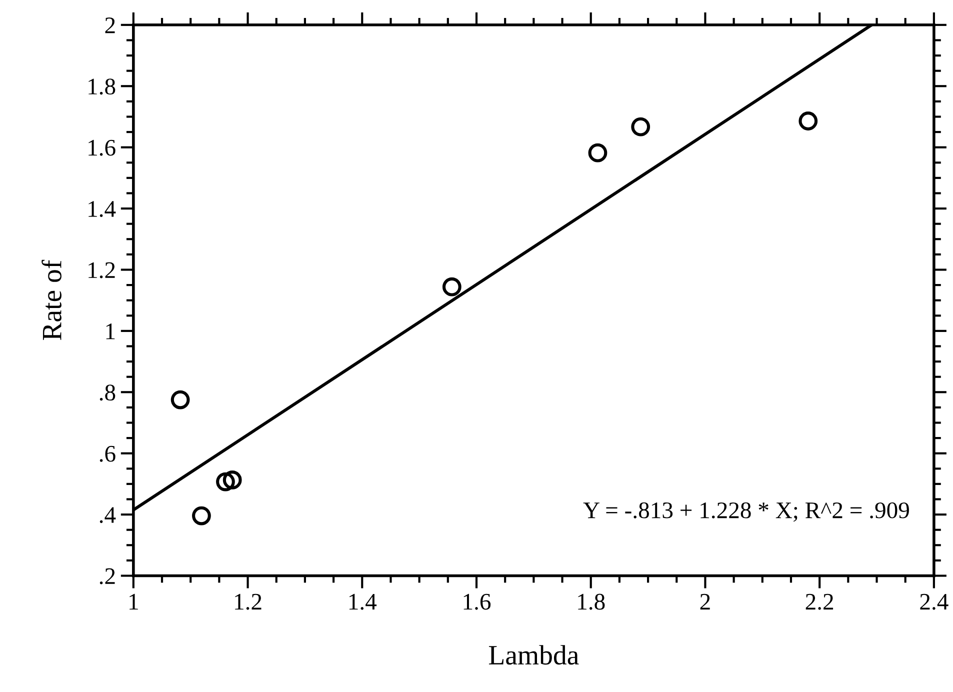 Image resolution: width=953 pixels, height=692 pixels. Describe the element at coordinates (108, 392) in the screenshot. I see `y-tick-label: .8` at that location.